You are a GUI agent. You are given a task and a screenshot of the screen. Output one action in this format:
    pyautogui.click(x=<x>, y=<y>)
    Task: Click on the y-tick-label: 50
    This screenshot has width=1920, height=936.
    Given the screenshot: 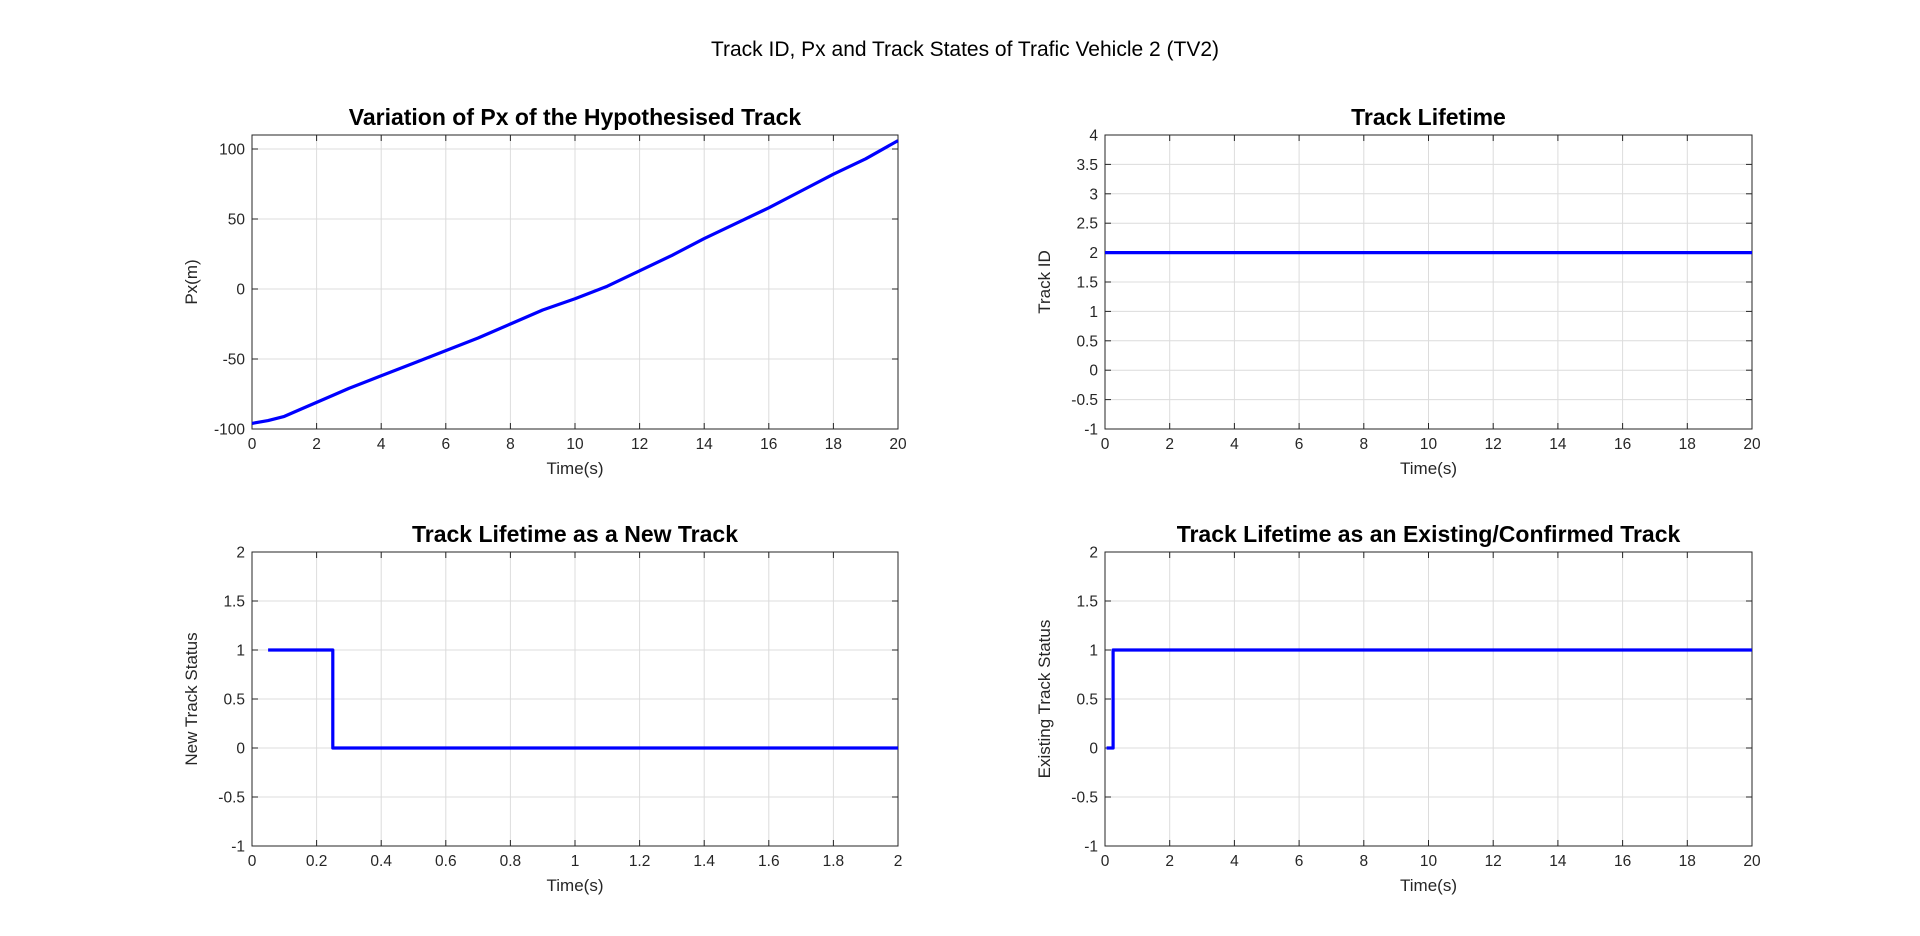 What is the action you would take?
    pyautogui.click(x=237, y=220)
    